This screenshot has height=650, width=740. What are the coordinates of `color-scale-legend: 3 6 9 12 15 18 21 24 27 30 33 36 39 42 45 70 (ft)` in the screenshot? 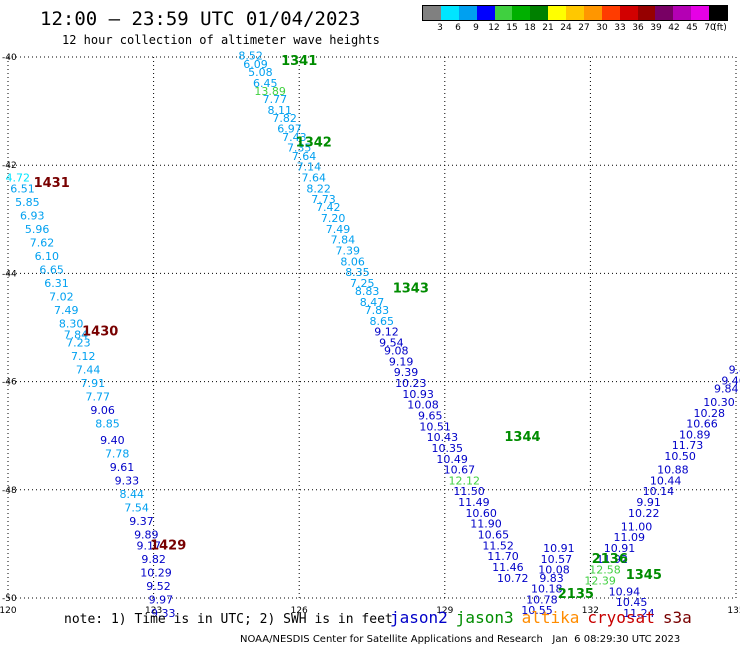 It's located at (575, 20).